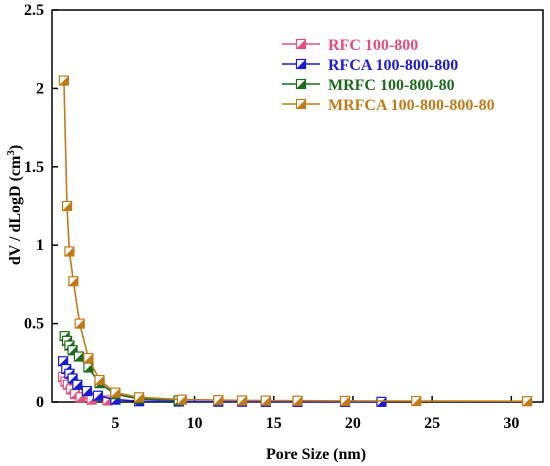 The height and width of the screenshot is (466, 550). What do you see at coordinates (411, 105) in the screenshot?
I see `legend-label: MRFCA 100-800-800-80` at bounding box center [411, 105].